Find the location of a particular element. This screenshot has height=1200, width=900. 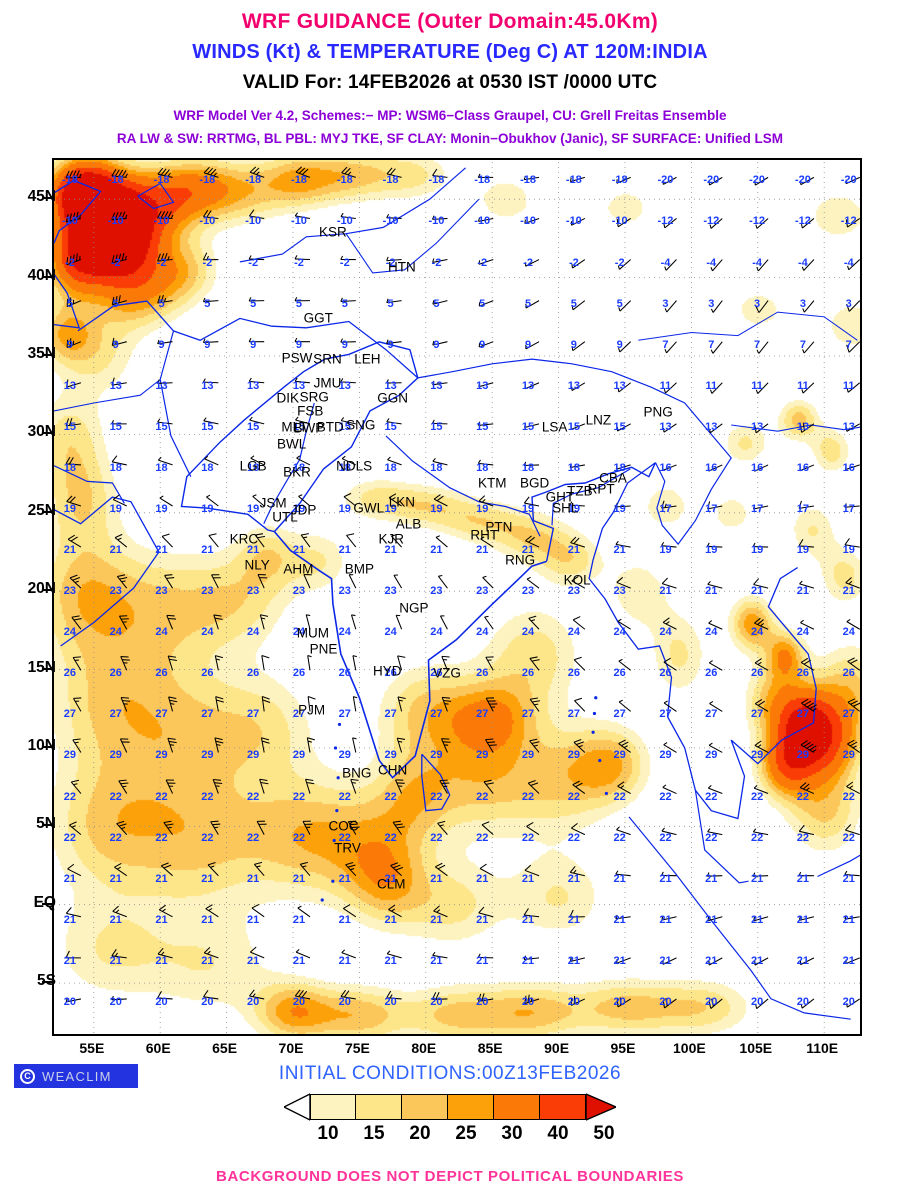

lon-tick-label: 70E is located at coordinates (291, 1048).